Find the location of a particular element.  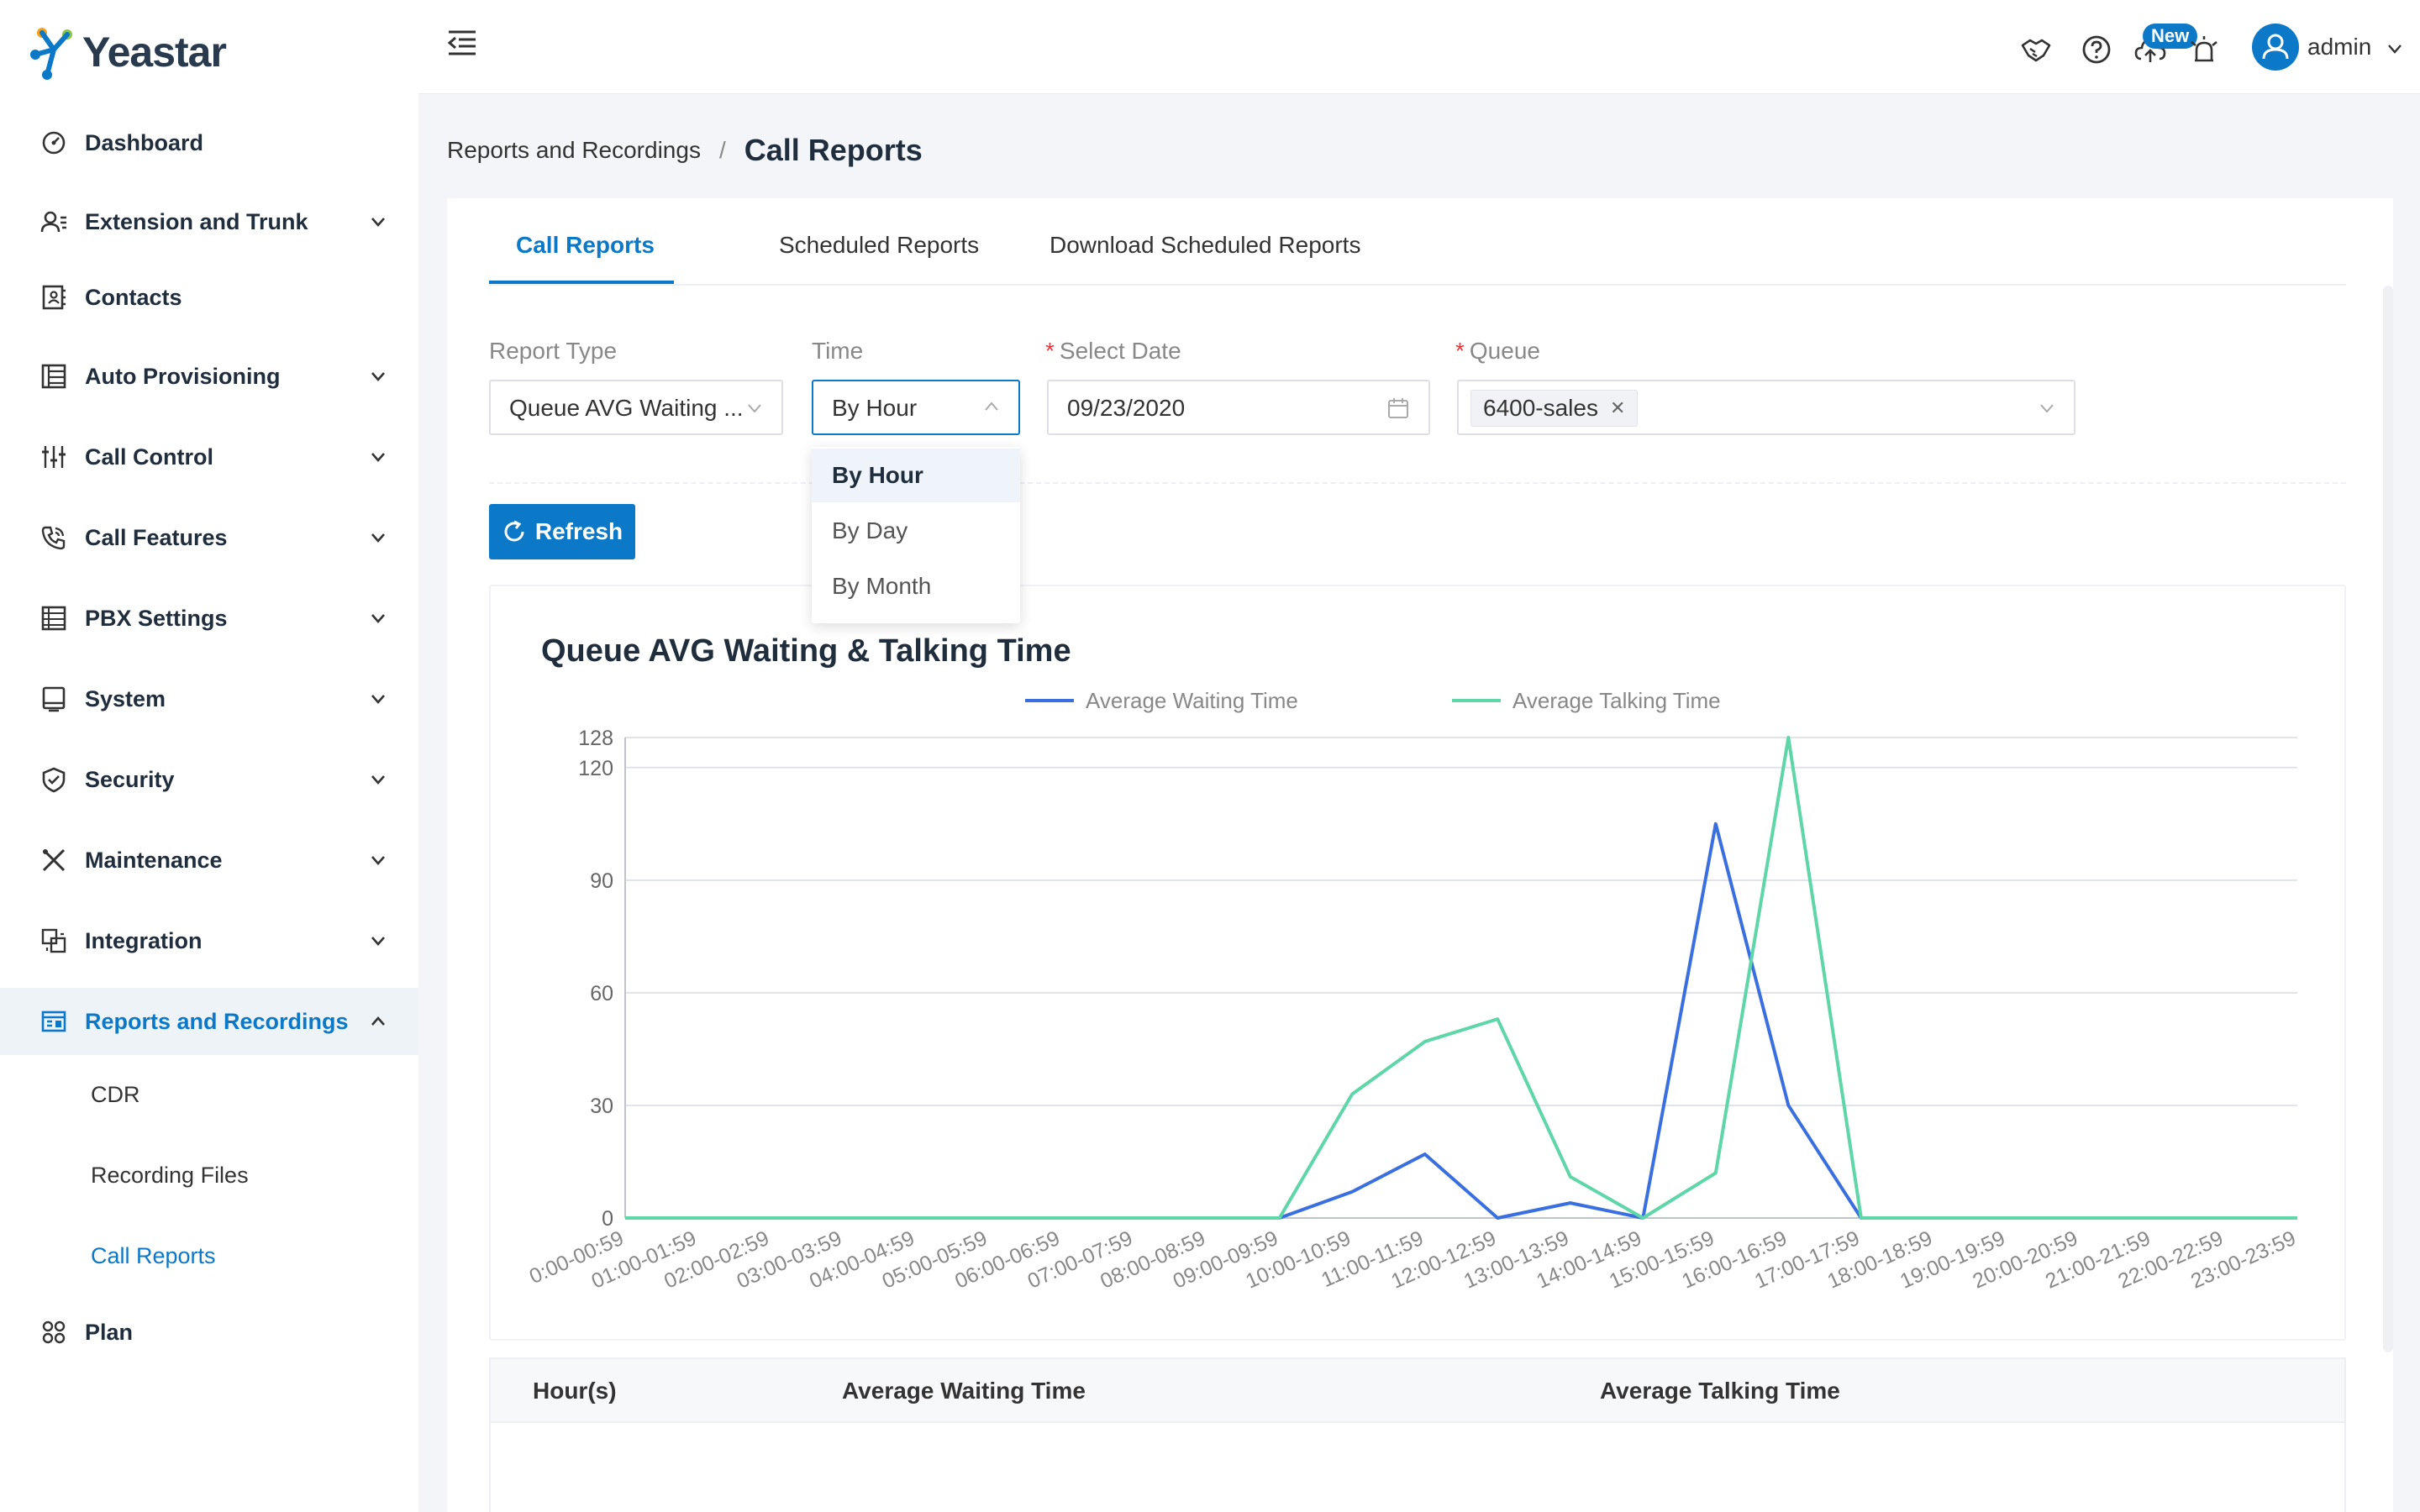

sidebar-item-plan: Plan is located at coordinates (209, 1332).